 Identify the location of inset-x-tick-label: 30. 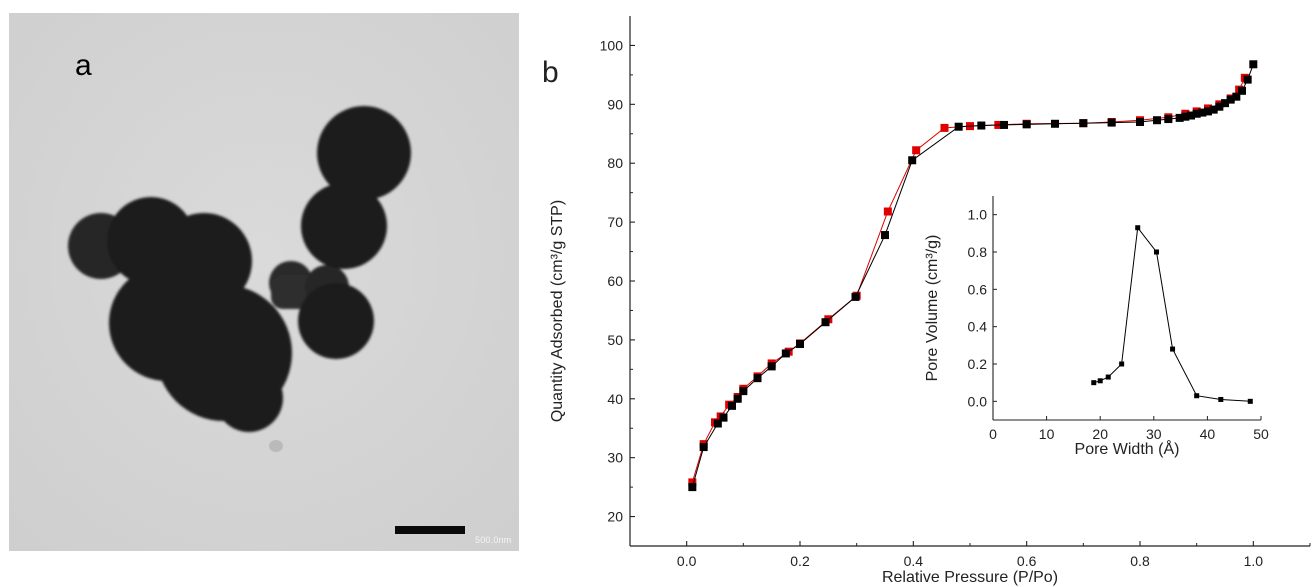
(1154, 434).